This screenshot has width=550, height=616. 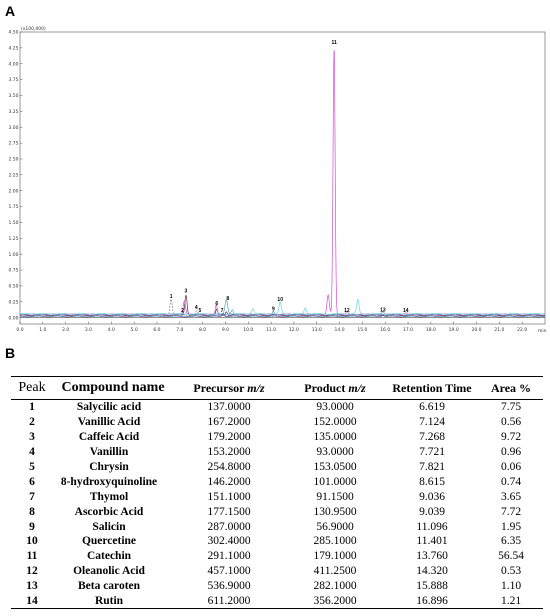 What do you see at coordinates (229, 541) in the screenshot?
I see `cell-precursor-mz: 302.4000` at bounding box center [229, 541].